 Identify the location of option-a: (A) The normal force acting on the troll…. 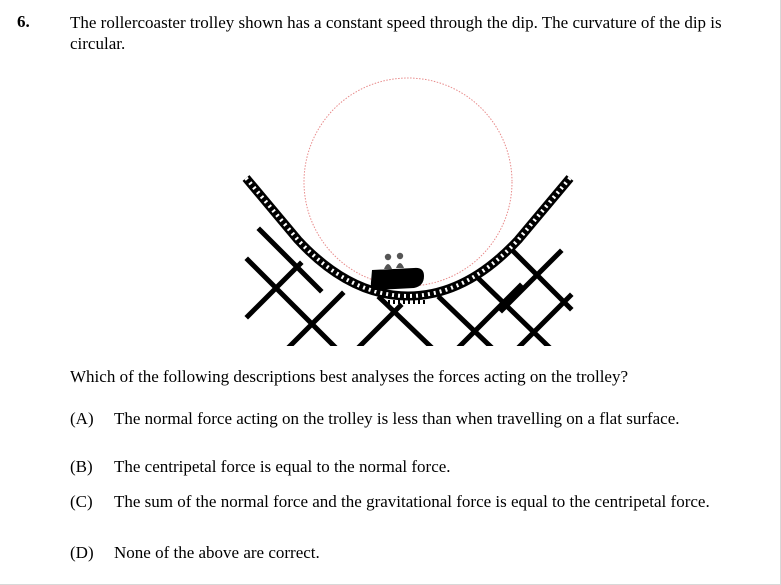
(415, 418).